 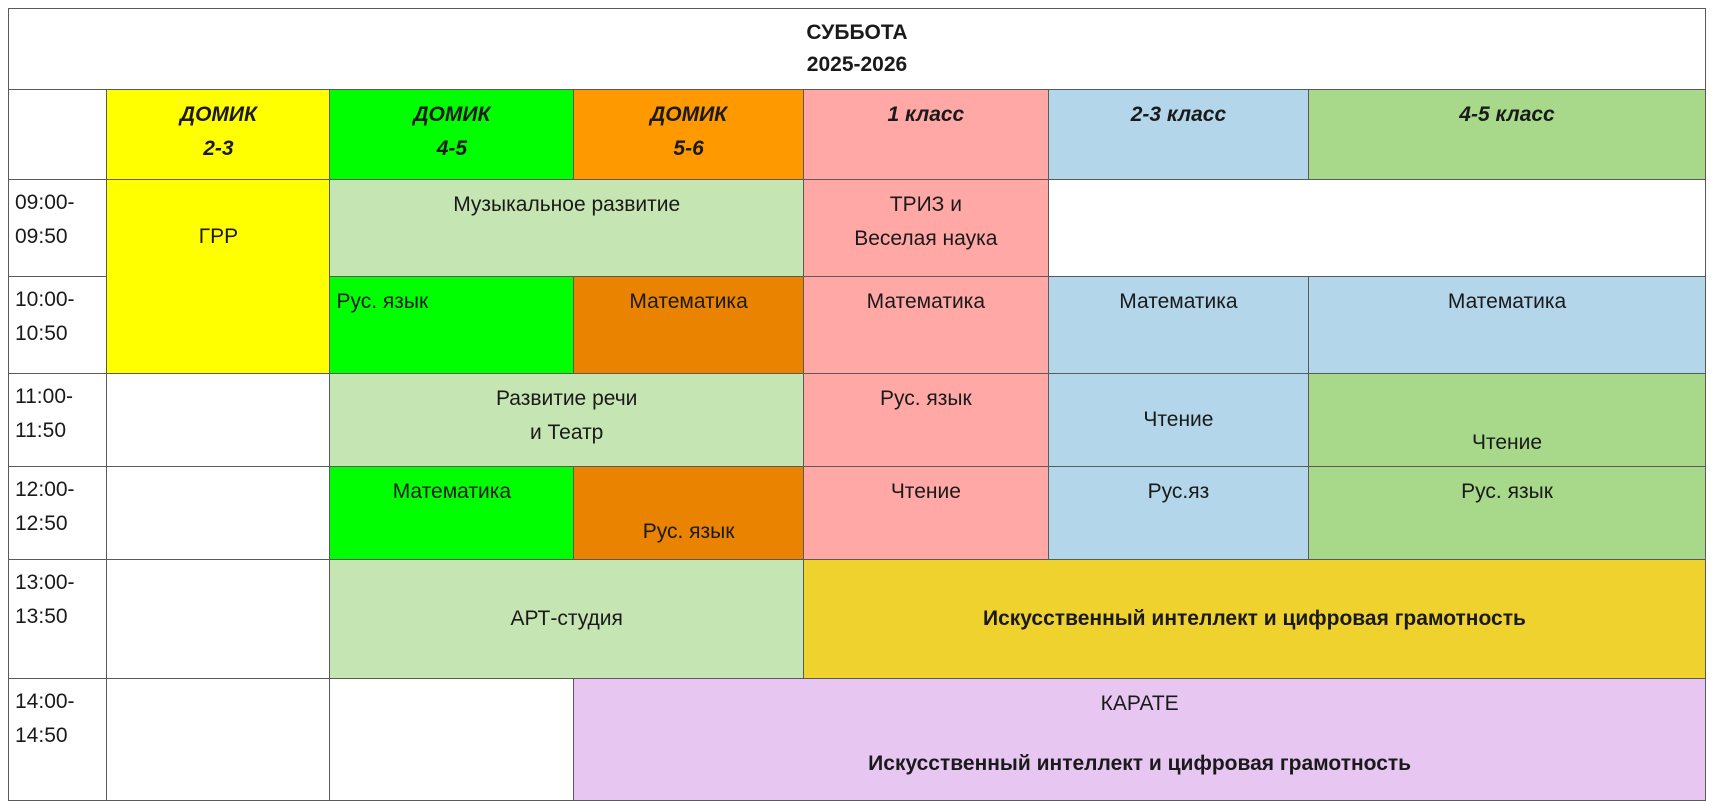 I want to click on time-slot-6: 14:00- 14:50, so click(x=57, y=739).